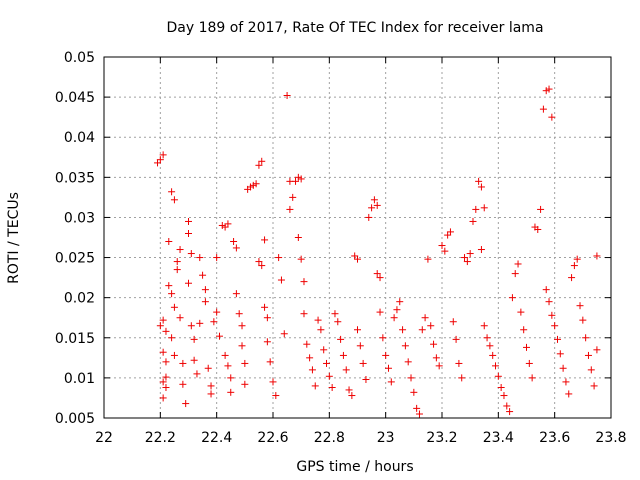  What do you see at coordinates (75, 339) in the screenshot?
I see `y-tick-label: 0.015` at bounding box center [75, 339].